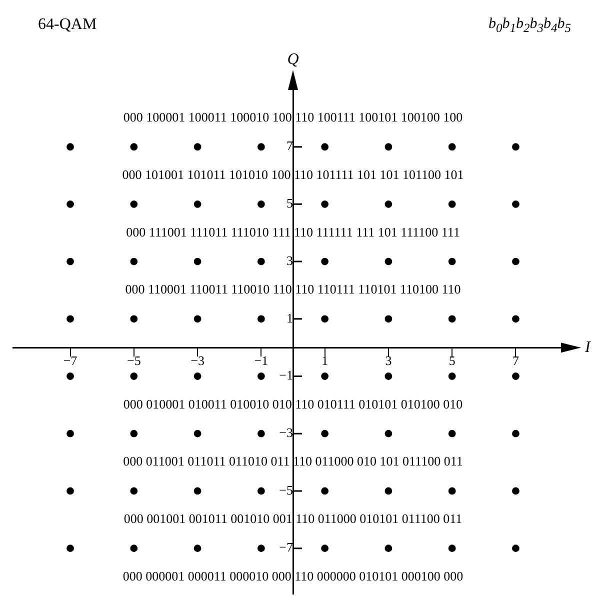 The image size is (609, 616). I want to click on annotation: 000 011001 011011 011010 011 110 011000 010 101 011100 011, so click(293, 461).